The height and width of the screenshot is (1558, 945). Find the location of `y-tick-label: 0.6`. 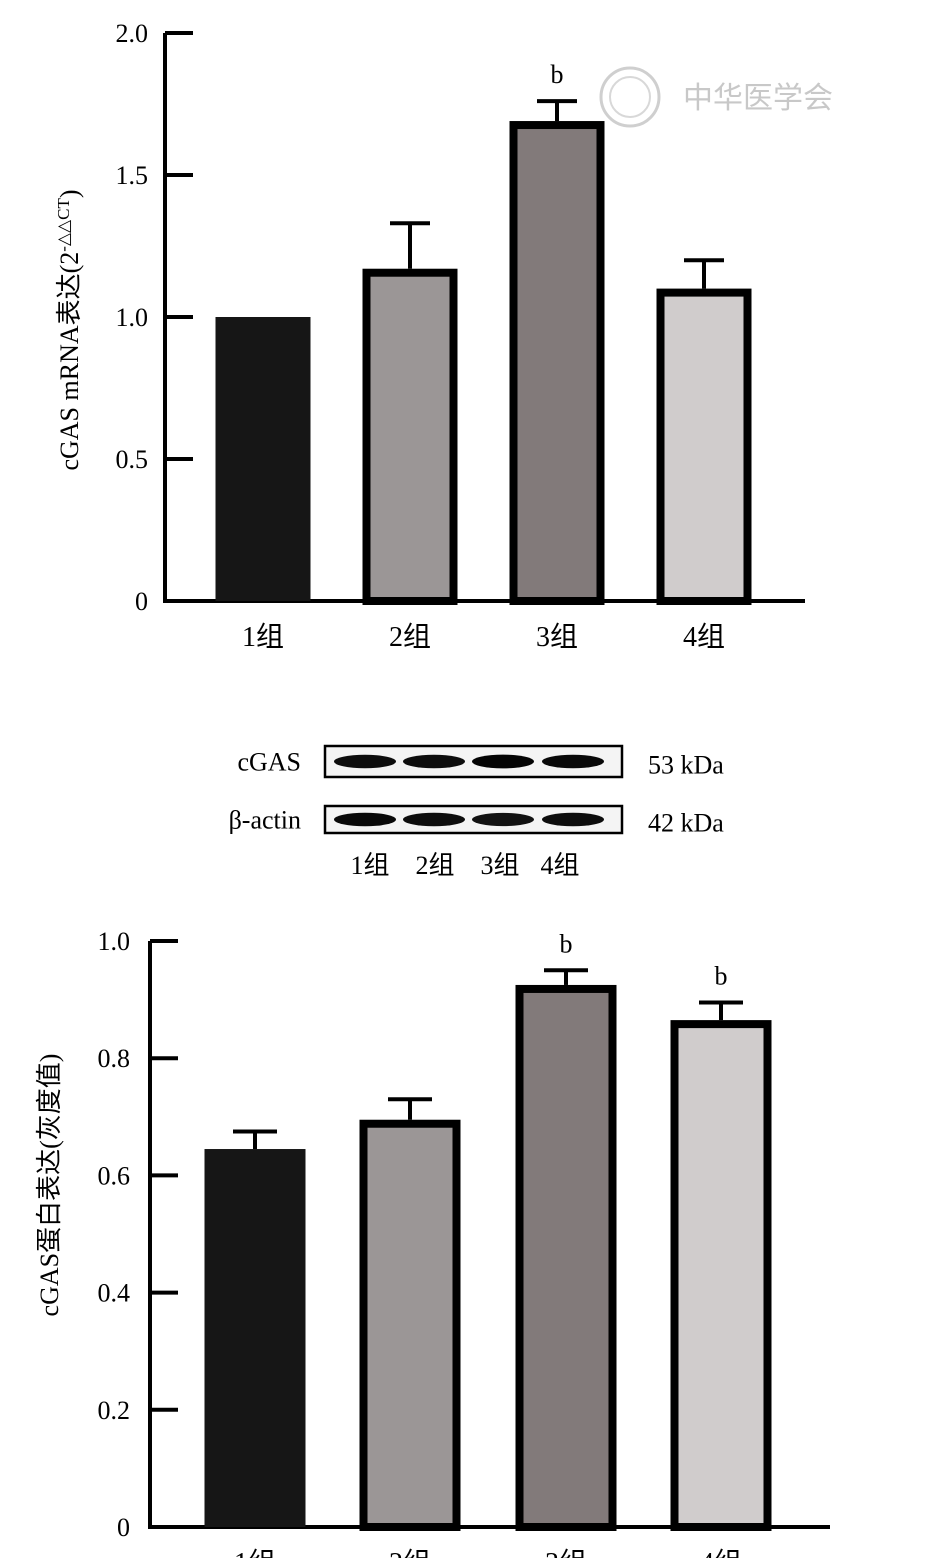

y-tick-label: 0.6 is located at coordinates (114, 1175).